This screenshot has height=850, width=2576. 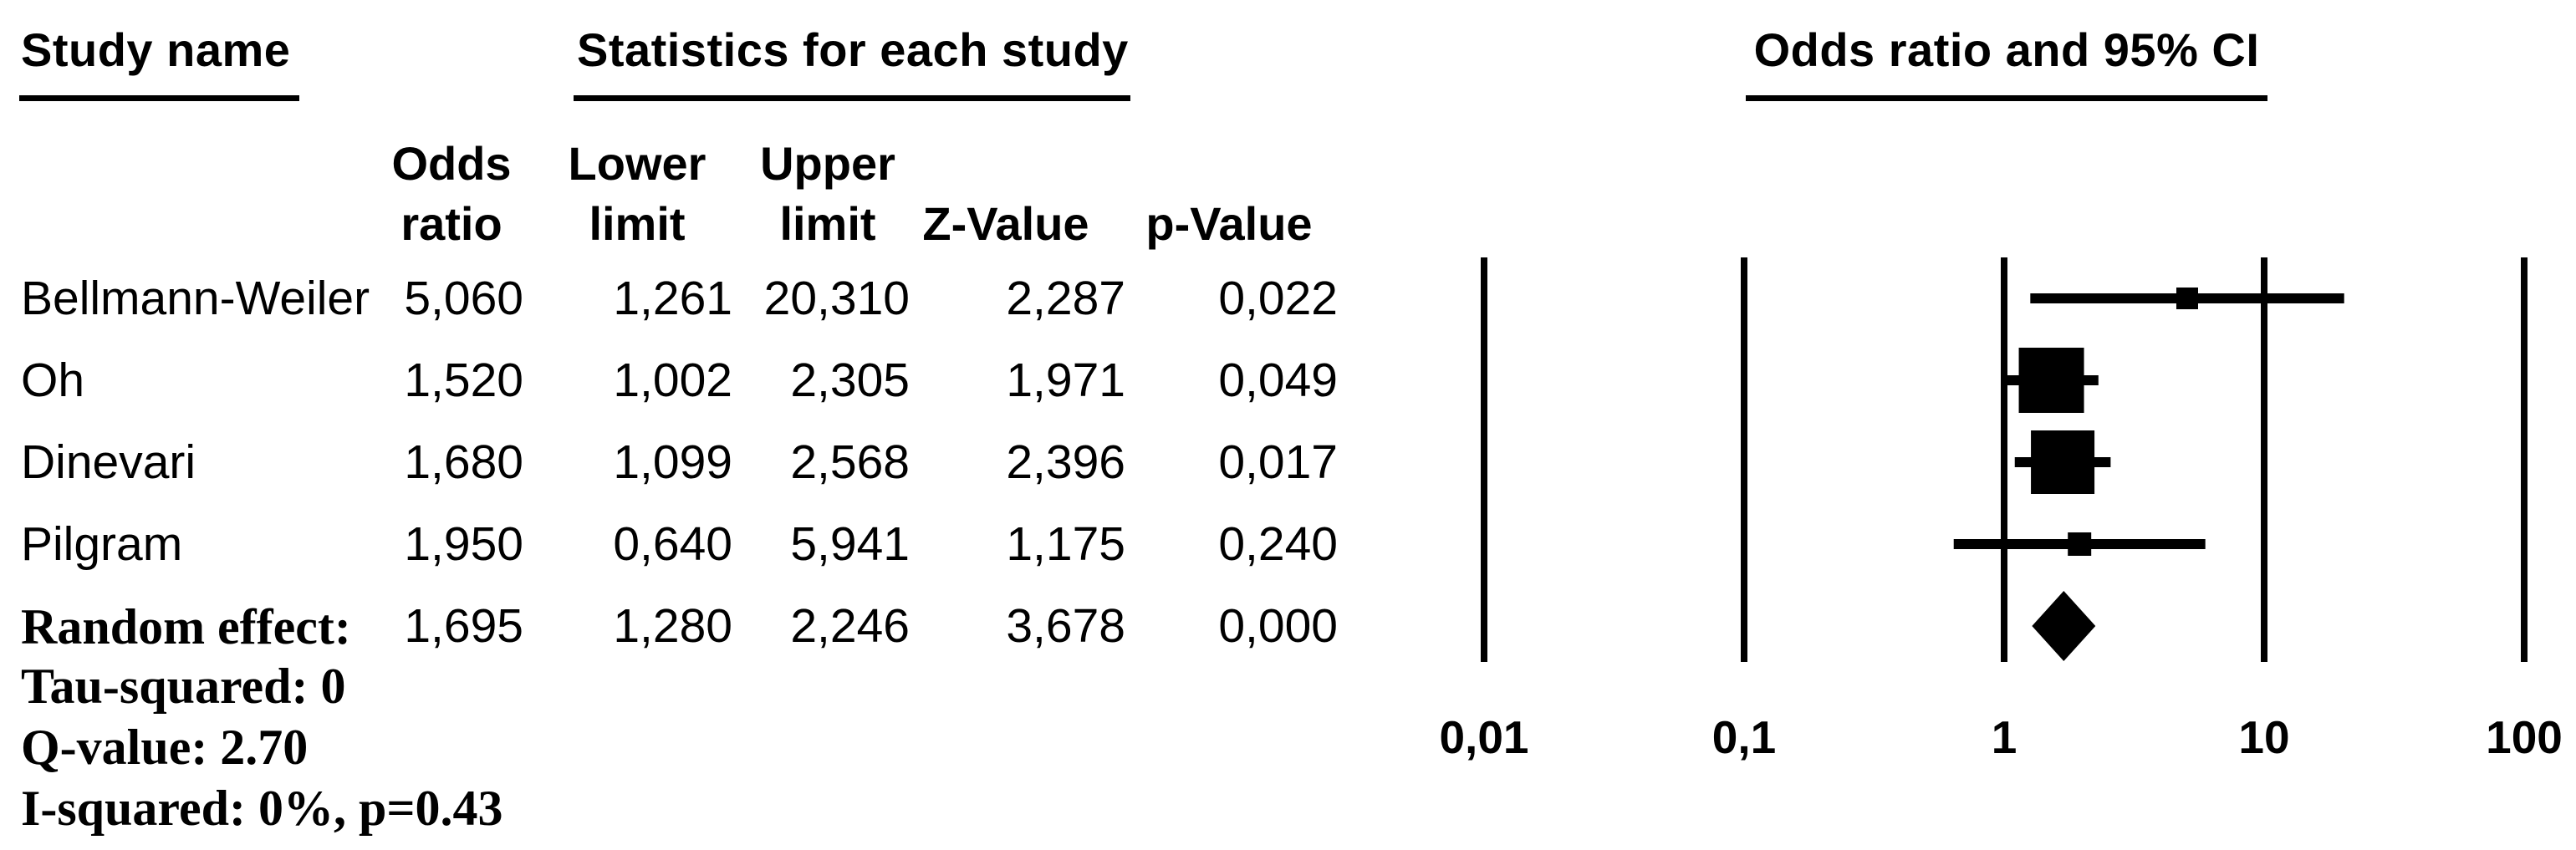 What do you see at coordinates (159, 98) in the screenshot?
I see `study-name-underline` at bounding box center [159, 98].